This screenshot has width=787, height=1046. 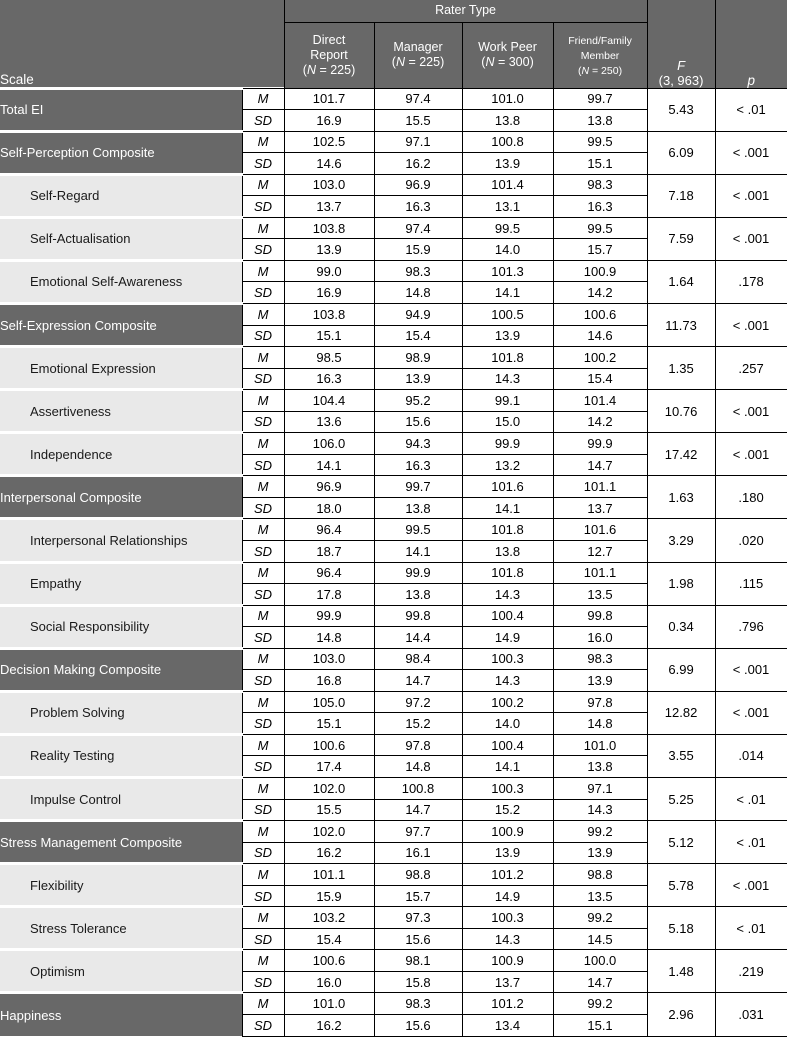 I want to click on scale-row-sd: SD 15.4 15.6 14.3 14.5, so click(x=393, y=939).